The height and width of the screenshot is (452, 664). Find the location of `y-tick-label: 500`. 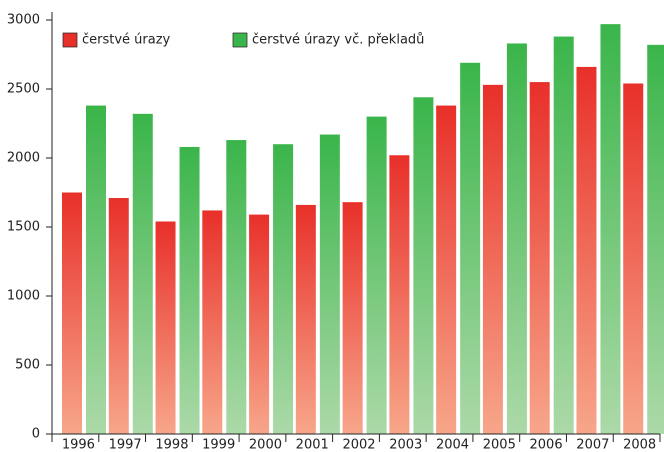

y-tick-label: 500 is located at coordinates (27, 365).